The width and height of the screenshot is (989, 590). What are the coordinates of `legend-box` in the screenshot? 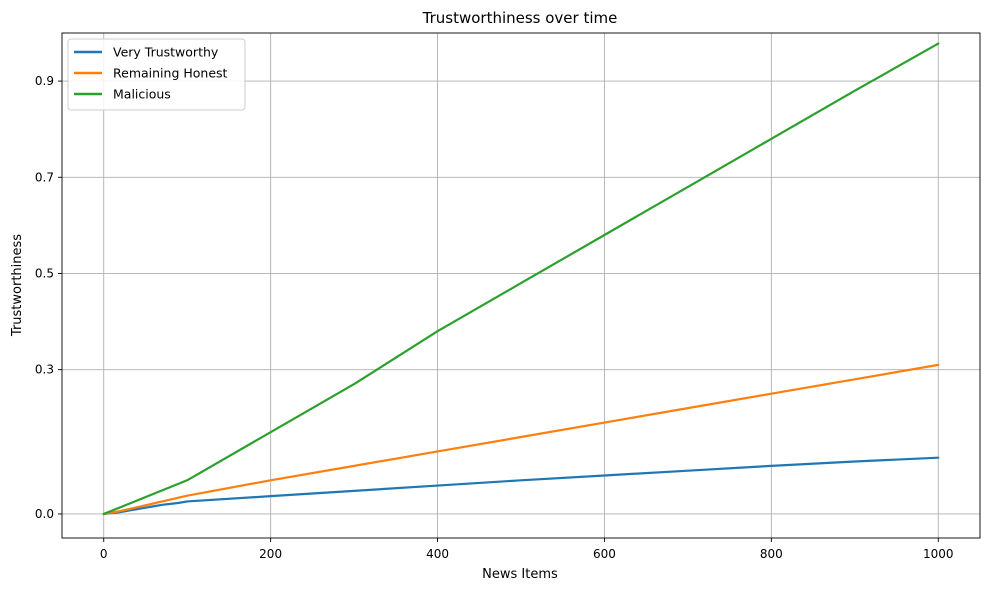 It's located at (156, 74).